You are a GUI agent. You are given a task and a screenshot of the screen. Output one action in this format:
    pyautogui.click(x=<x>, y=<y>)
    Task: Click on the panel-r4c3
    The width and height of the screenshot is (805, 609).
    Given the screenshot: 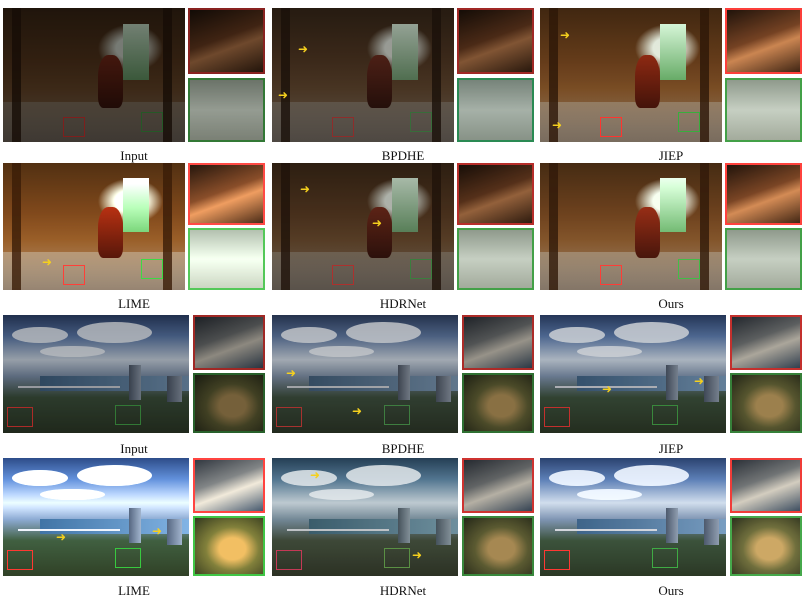 What is the action you would take?
    pyautogui.click(x=671, y=517)
    